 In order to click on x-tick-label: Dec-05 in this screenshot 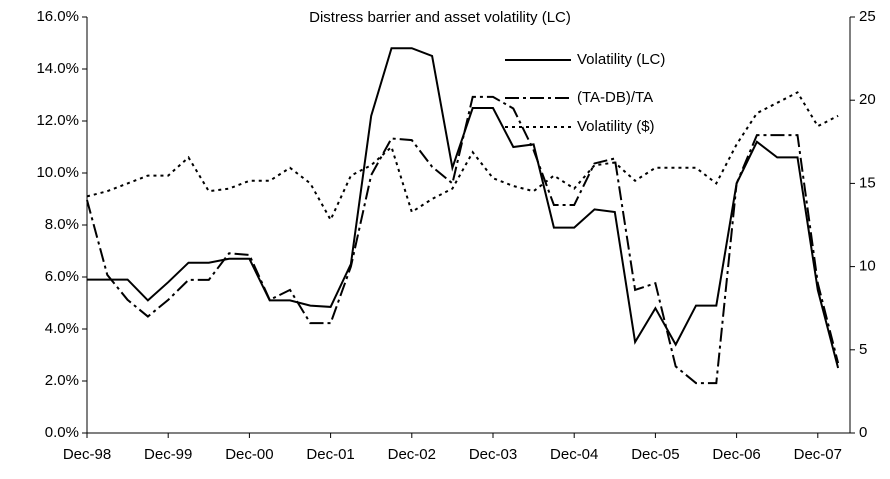, I will do `click(655, 454)`.